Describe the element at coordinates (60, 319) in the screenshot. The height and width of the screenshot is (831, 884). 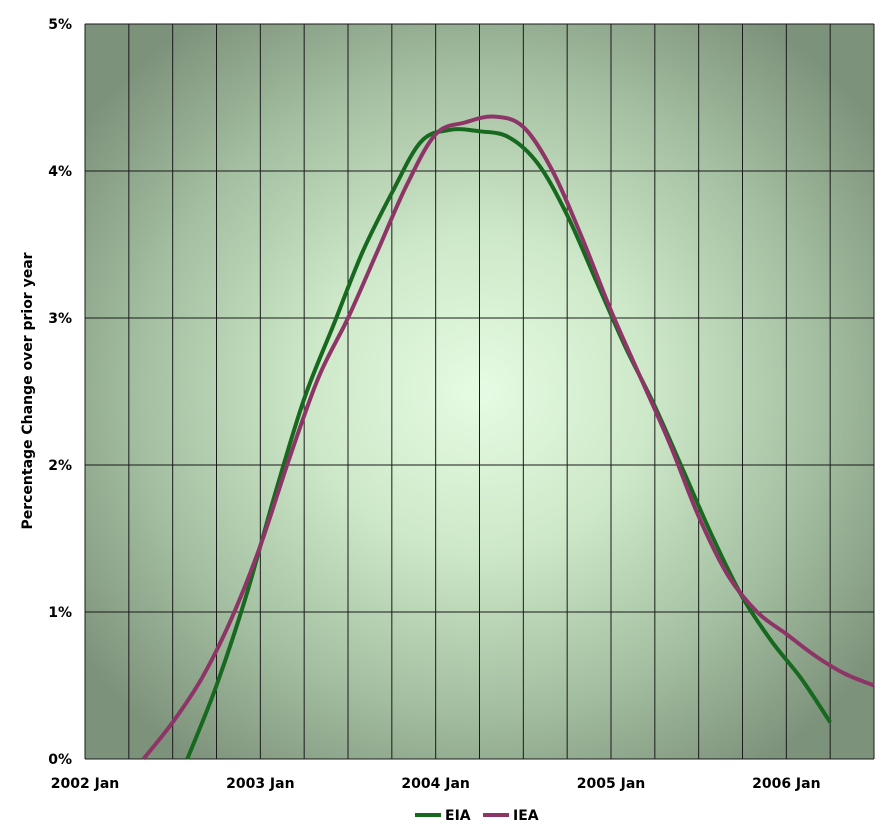
I see `y-tick-label: 3%` at that location.